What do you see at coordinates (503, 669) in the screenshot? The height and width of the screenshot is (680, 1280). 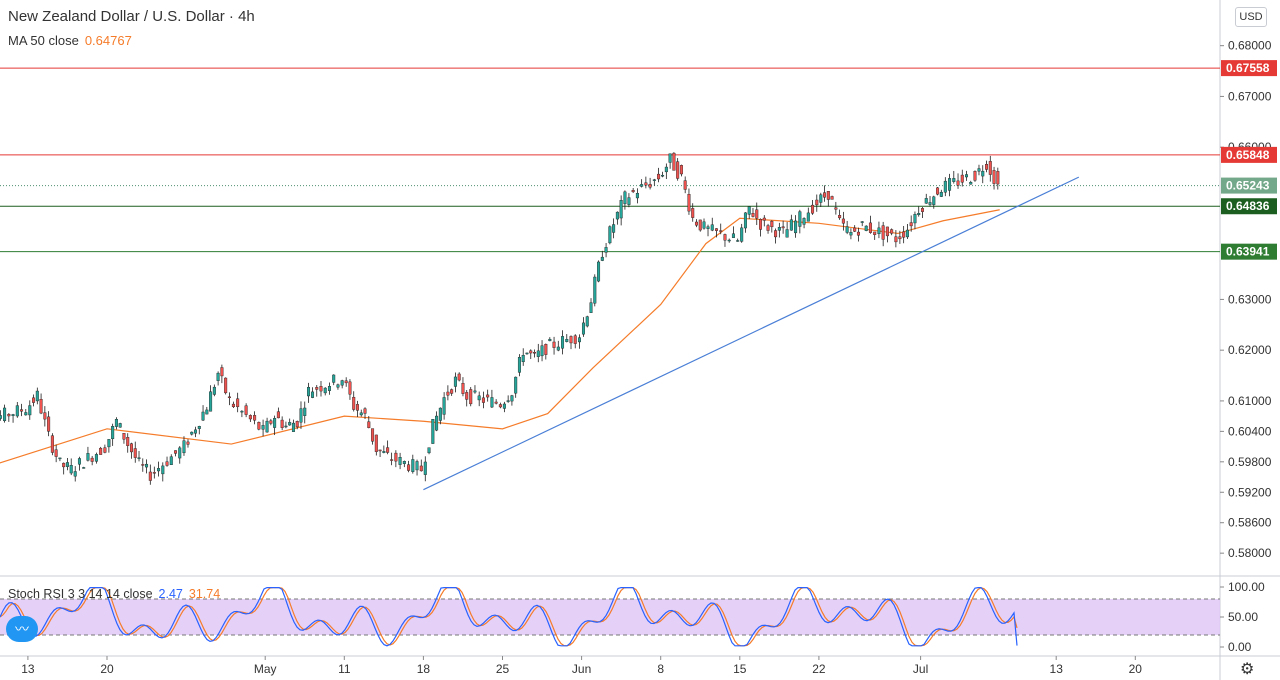 I see `time-tick-label: 25` at bounding box center [503, 669].